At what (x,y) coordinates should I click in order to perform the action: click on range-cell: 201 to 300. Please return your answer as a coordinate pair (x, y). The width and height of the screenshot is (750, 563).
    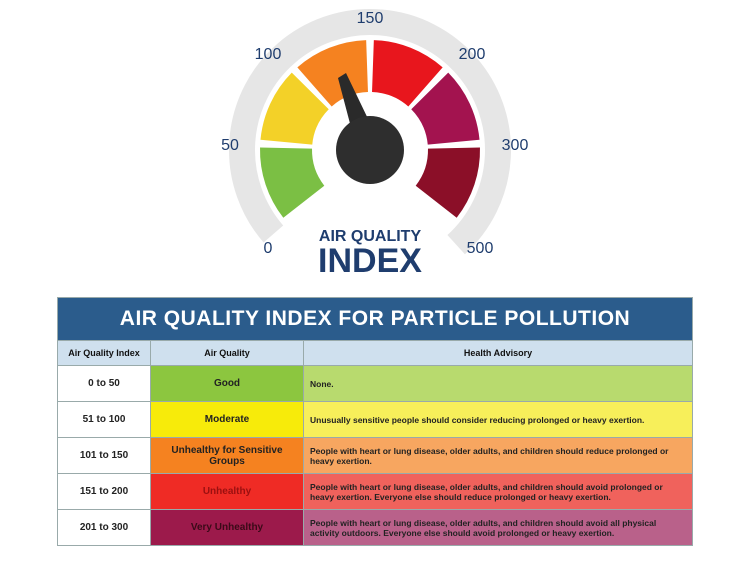
    Looking at the image, I should click on (104, 527).